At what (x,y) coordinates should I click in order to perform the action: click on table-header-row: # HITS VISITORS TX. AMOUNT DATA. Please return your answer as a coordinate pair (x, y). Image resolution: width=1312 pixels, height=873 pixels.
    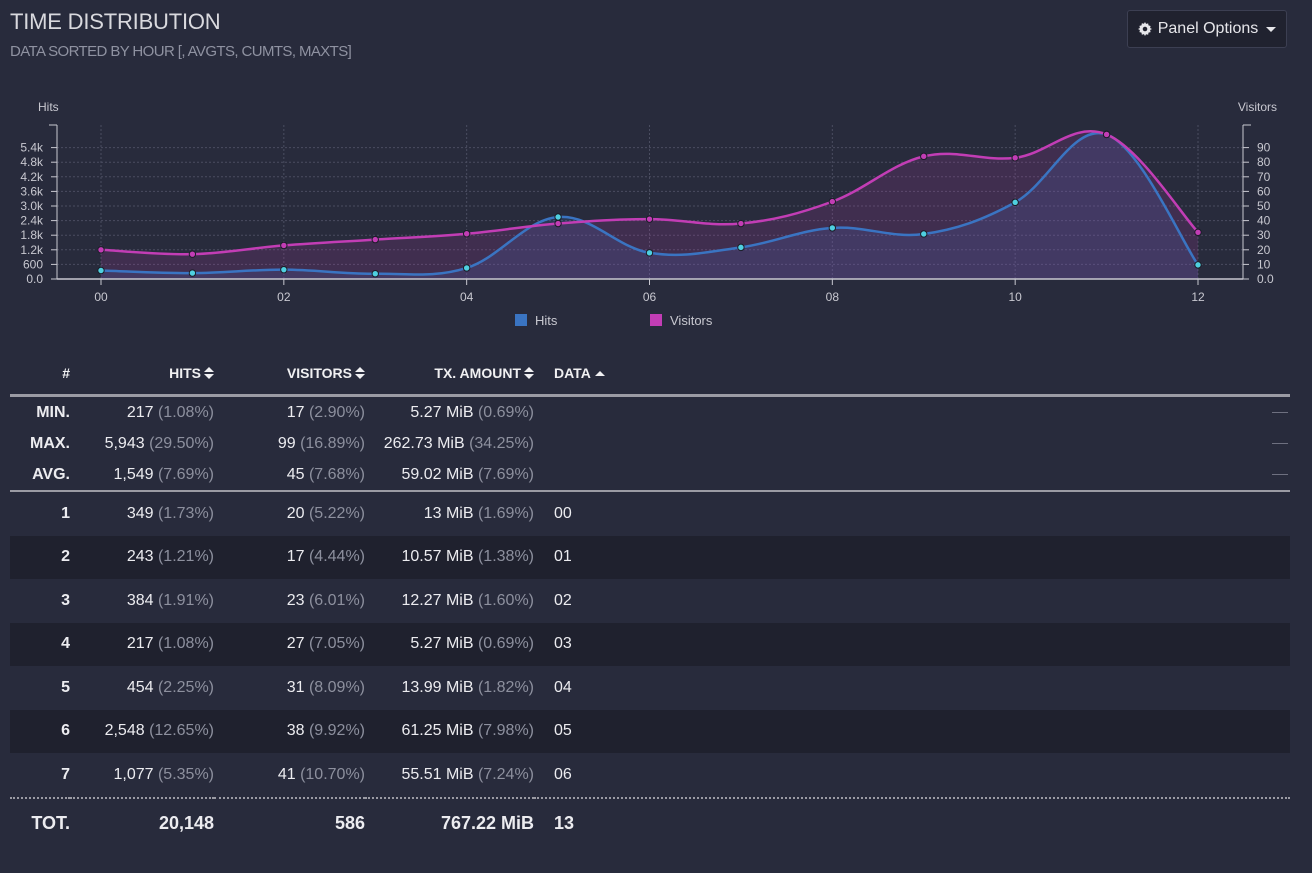
    Looking at the image, I should click on (650, 374).